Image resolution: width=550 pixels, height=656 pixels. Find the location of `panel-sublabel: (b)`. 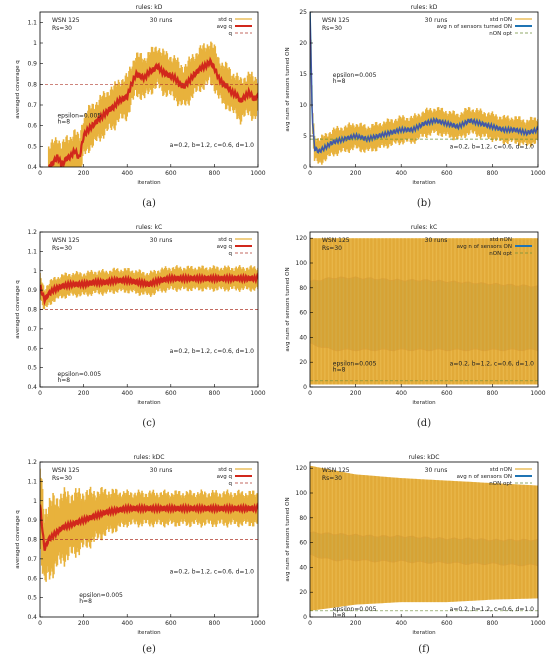

panel-sublabel: (b) is located at coordinates (424, 203).